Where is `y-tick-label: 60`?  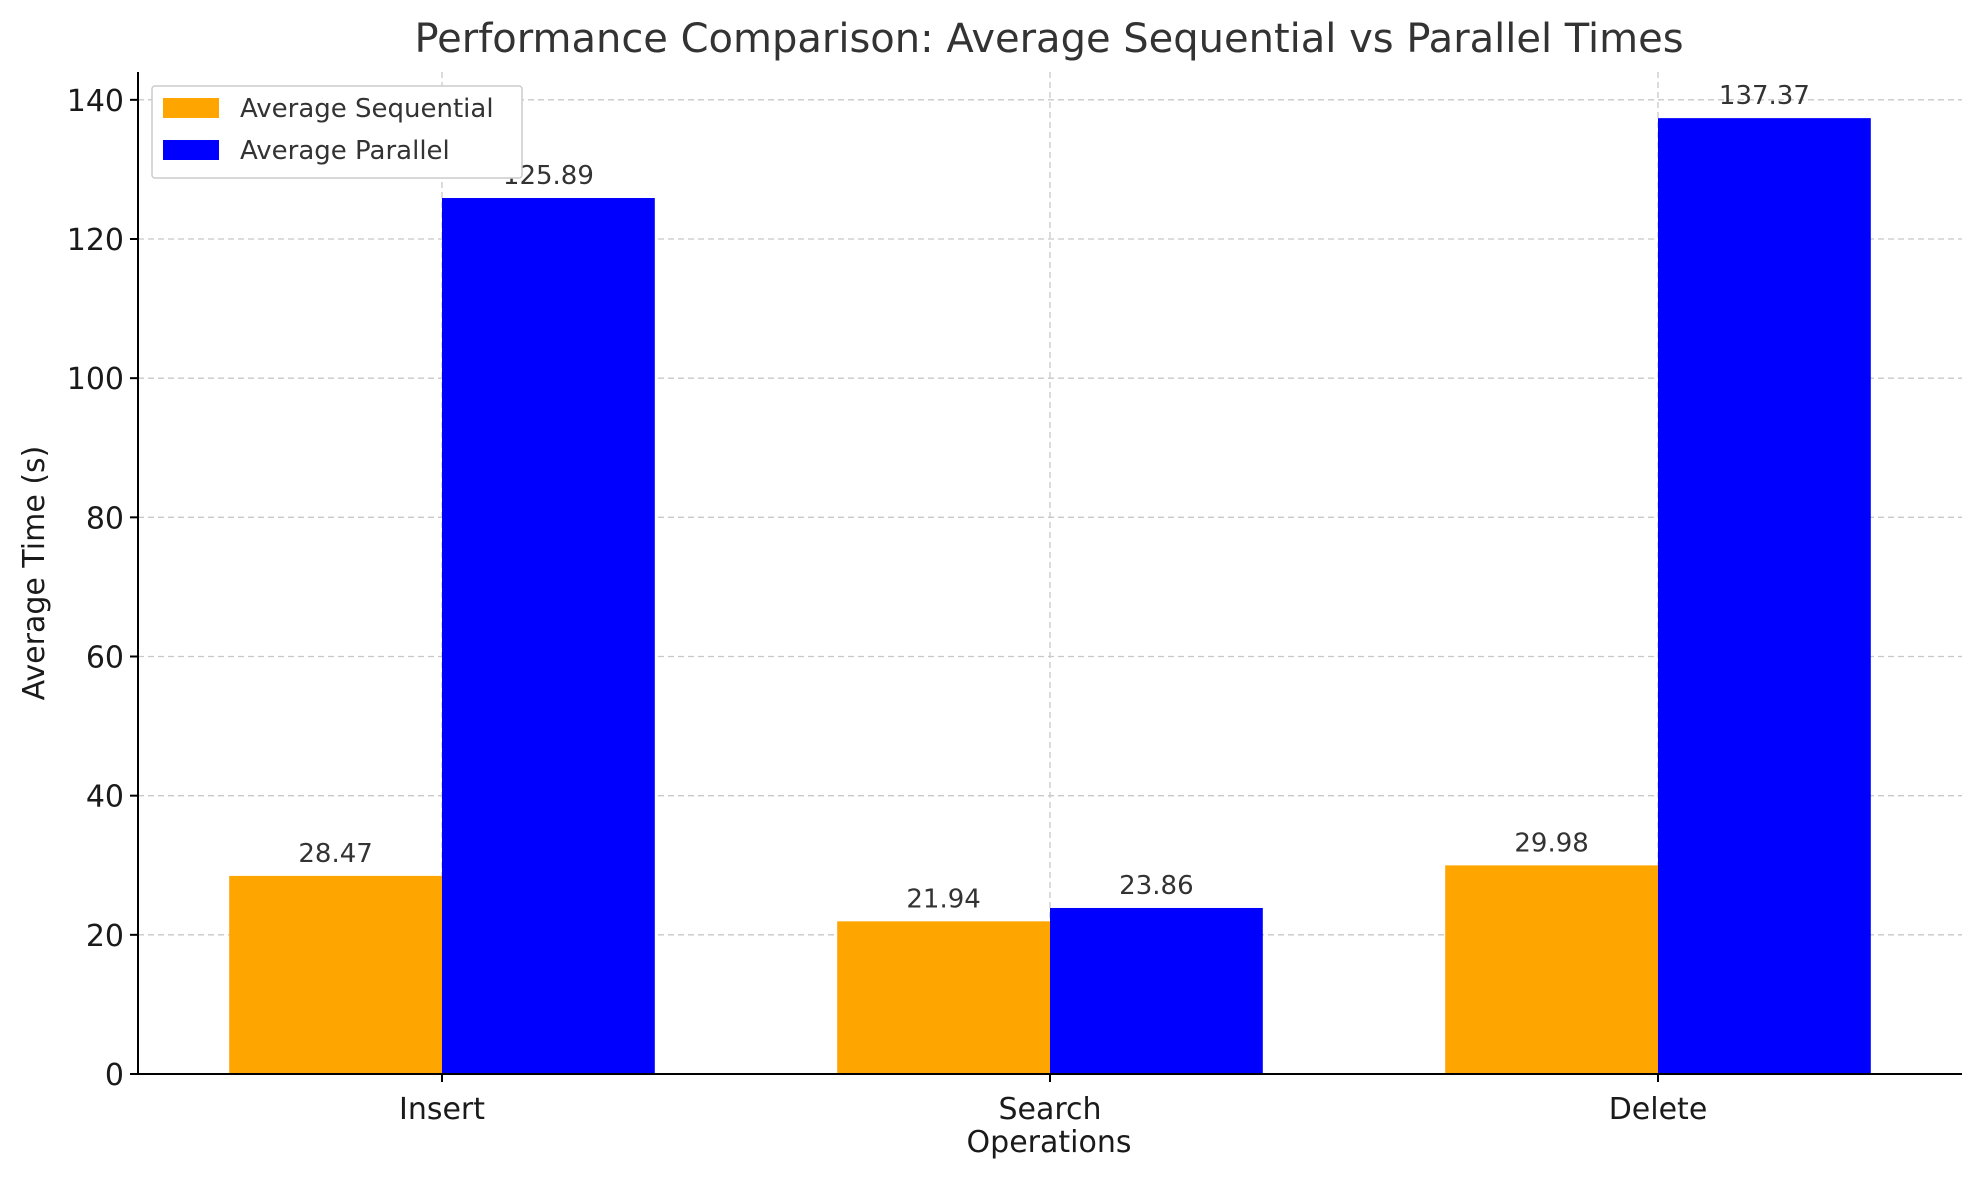 y-tick-label: 60 is located at coordinates (105, 658).